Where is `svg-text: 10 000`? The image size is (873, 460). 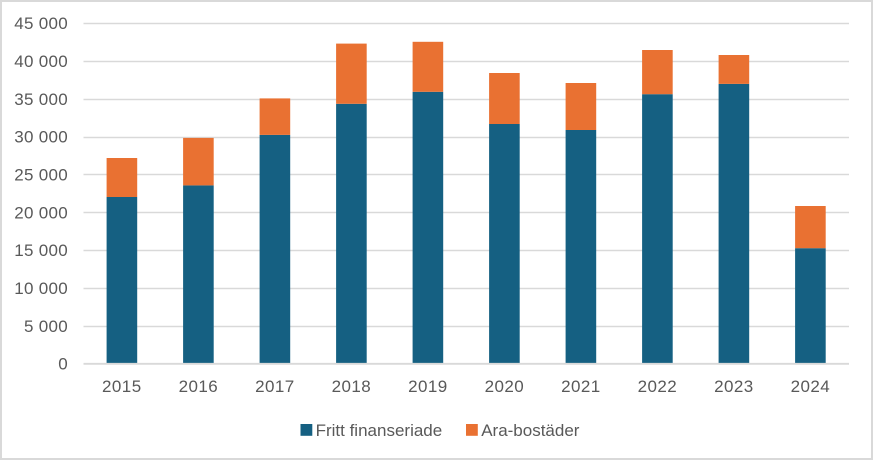
svg-text: 10 000 is located at coordinates (41, 288).